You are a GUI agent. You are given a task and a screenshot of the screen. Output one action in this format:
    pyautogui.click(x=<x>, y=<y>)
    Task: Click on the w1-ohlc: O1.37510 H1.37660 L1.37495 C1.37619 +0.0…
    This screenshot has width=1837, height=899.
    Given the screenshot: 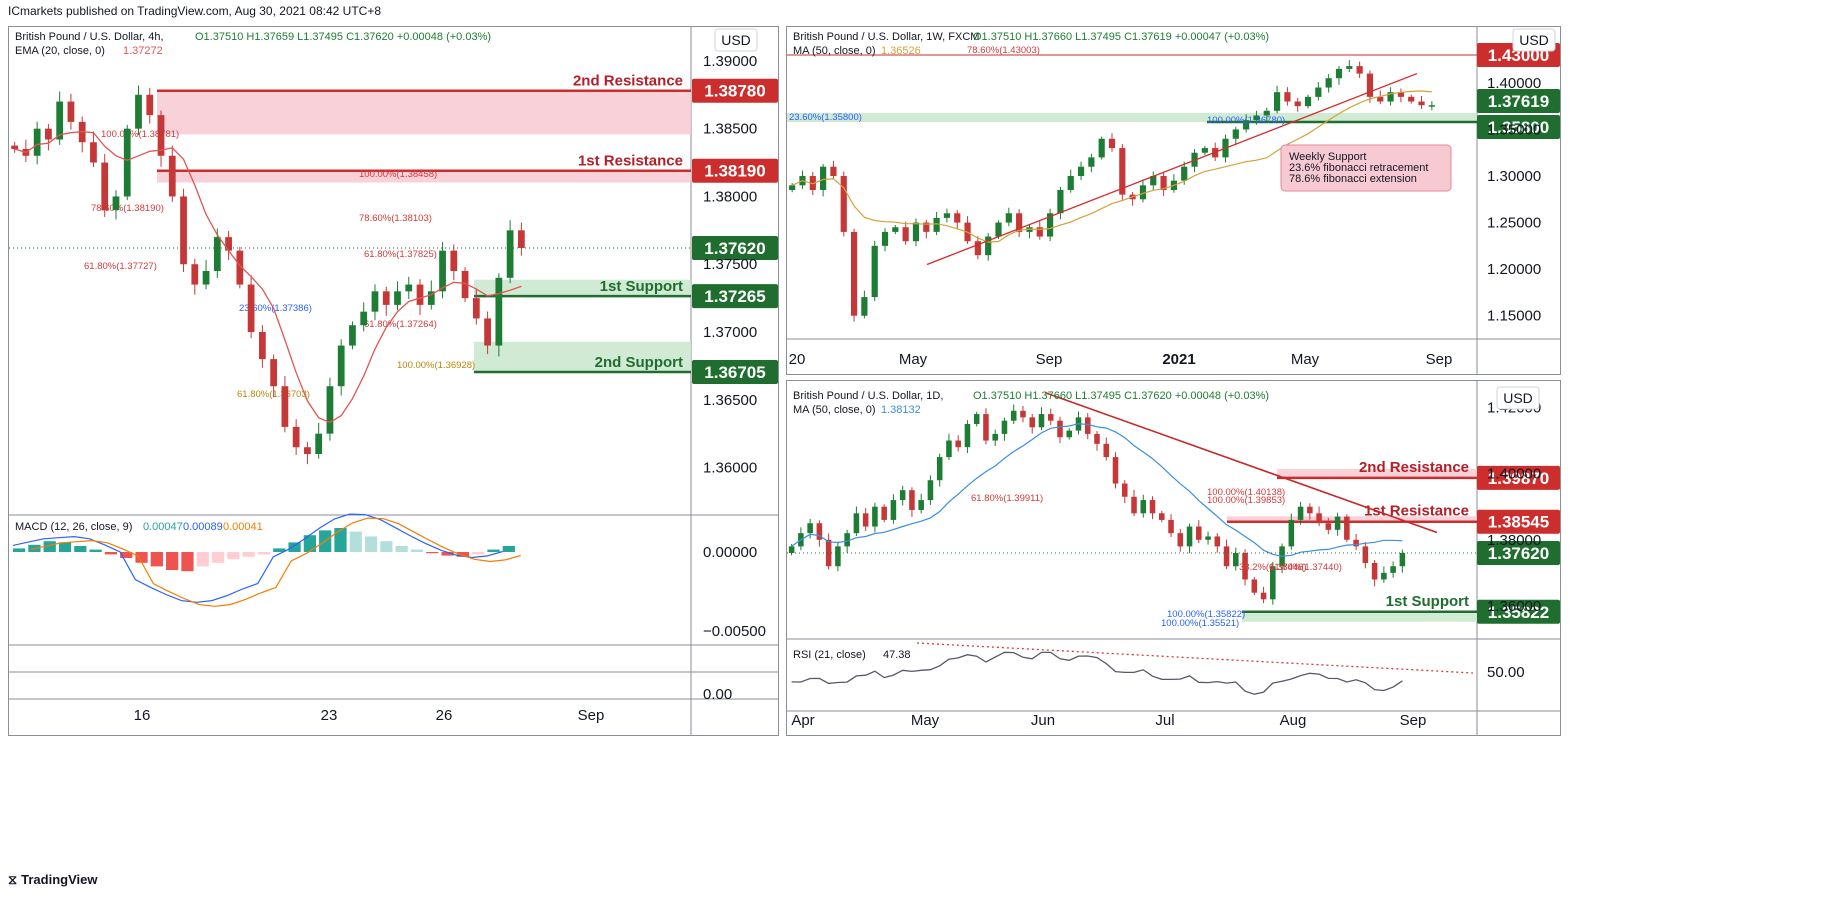 What is the action you would take?
    pyautogui.click(x=1121, y=37)
    